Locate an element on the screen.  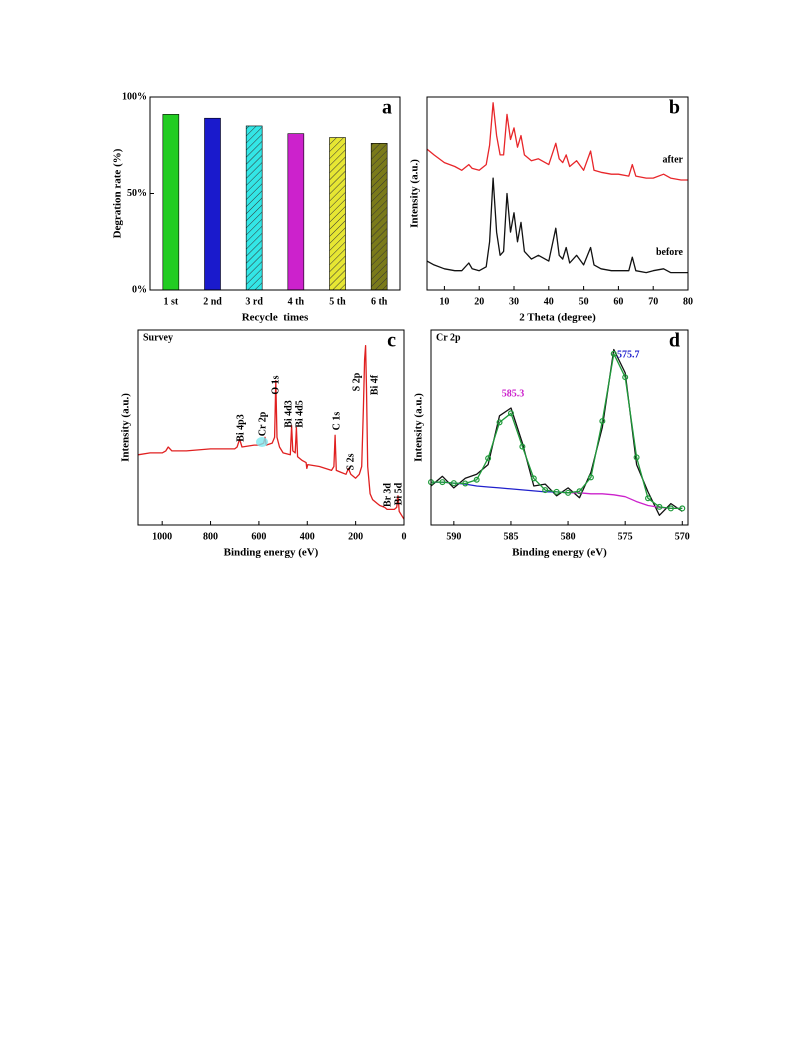
annotation: 575.7 is located at coordinates (628, 354).